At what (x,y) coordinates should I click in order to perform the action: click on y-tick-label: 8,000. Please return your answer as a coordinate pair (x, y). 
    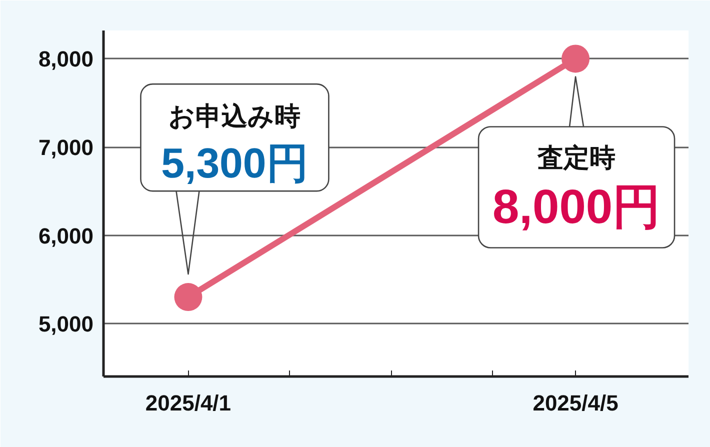
    Looking at the image, I should click on (66, 59).